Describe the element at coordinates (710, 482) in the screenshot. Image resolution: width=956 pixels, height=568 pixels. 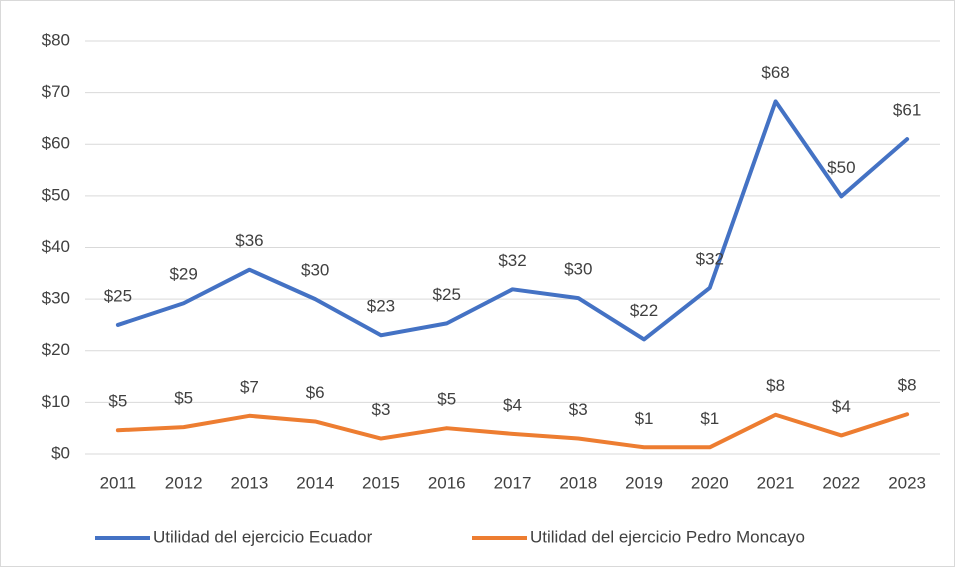
I see `x-tick-label: 2020` at that location.